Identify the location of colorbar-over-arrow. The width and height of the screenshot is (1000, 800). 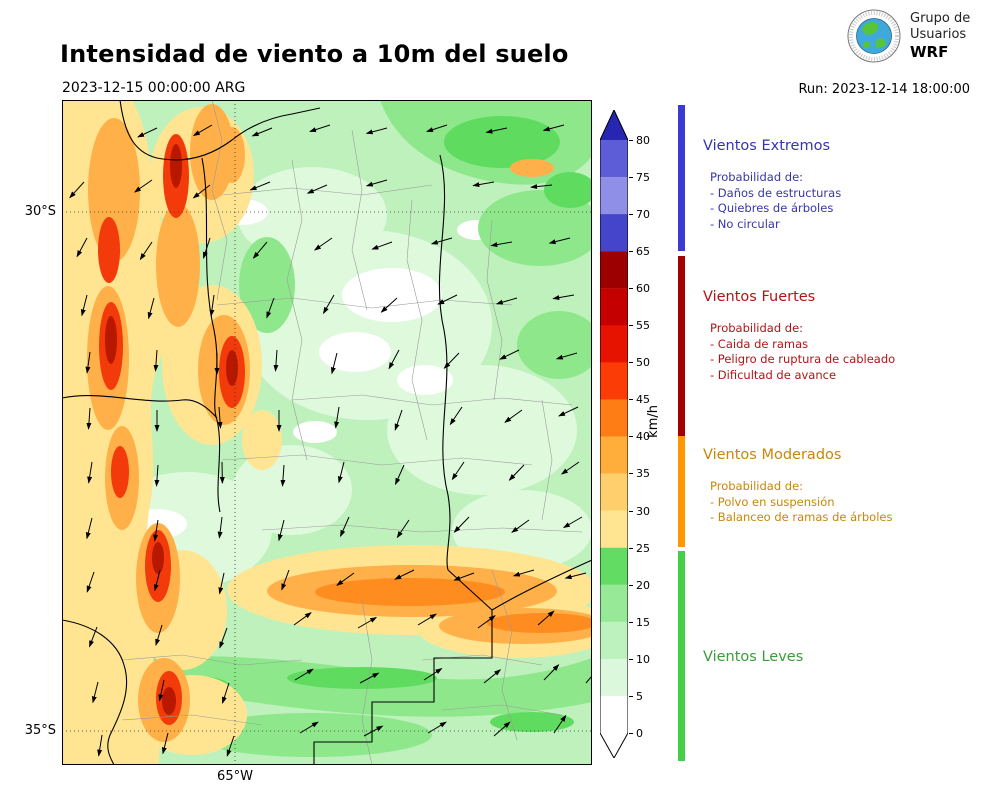
(614, 125).